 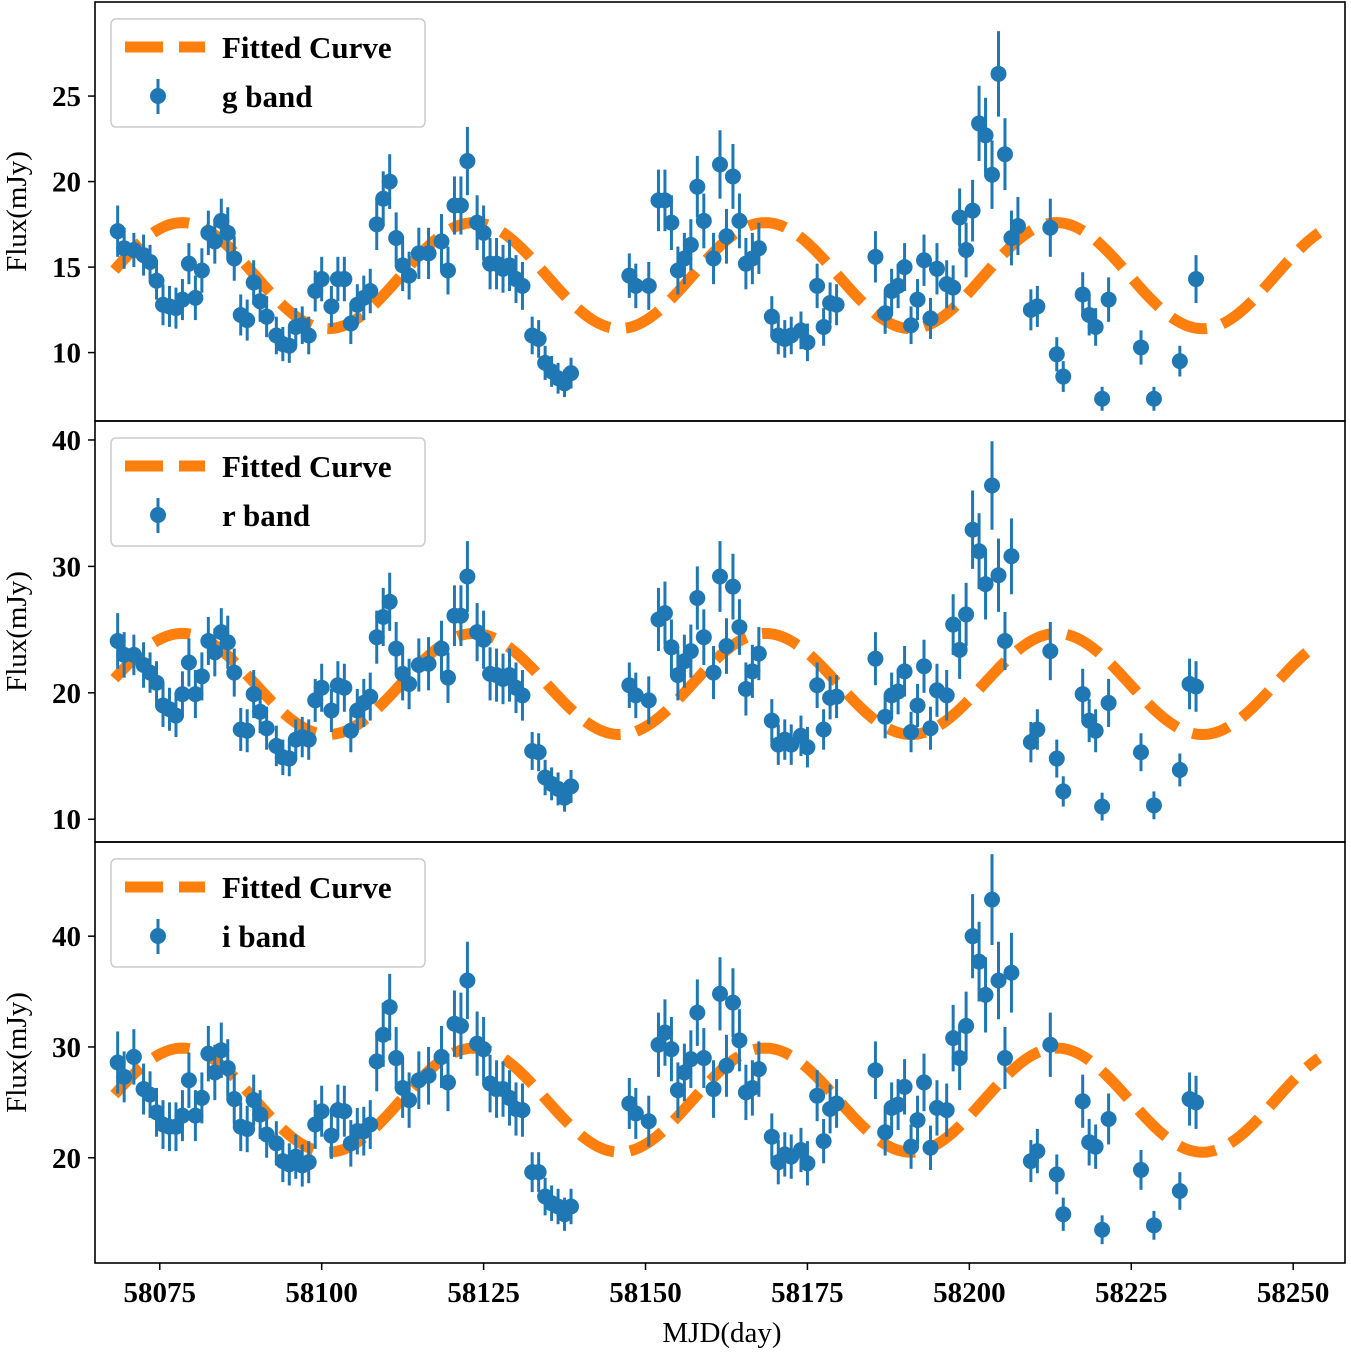 I want to click on x-tick-label: 58150, so click(x=645, y=1293).